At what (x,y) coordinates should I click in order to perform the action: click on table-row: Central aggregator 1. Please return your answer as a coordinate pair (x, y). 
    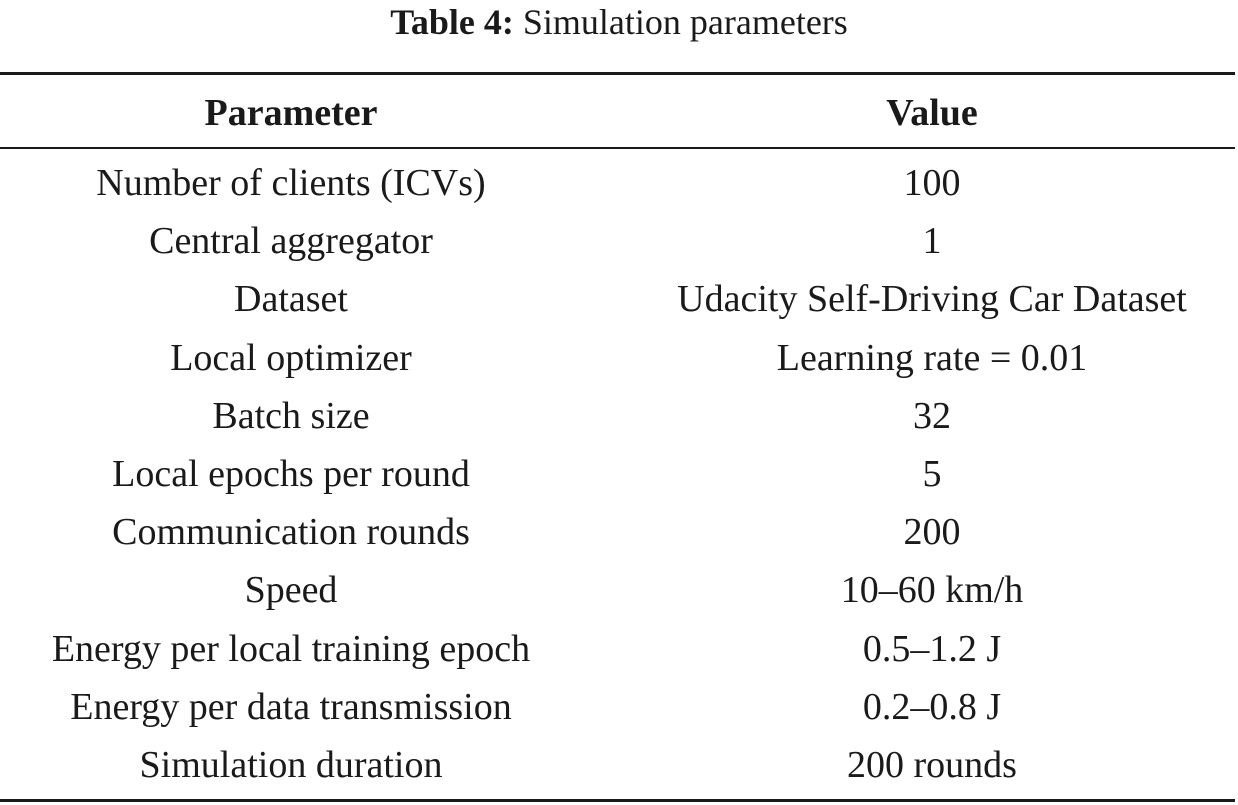
    Looking at the image, I should click on (619, 245).